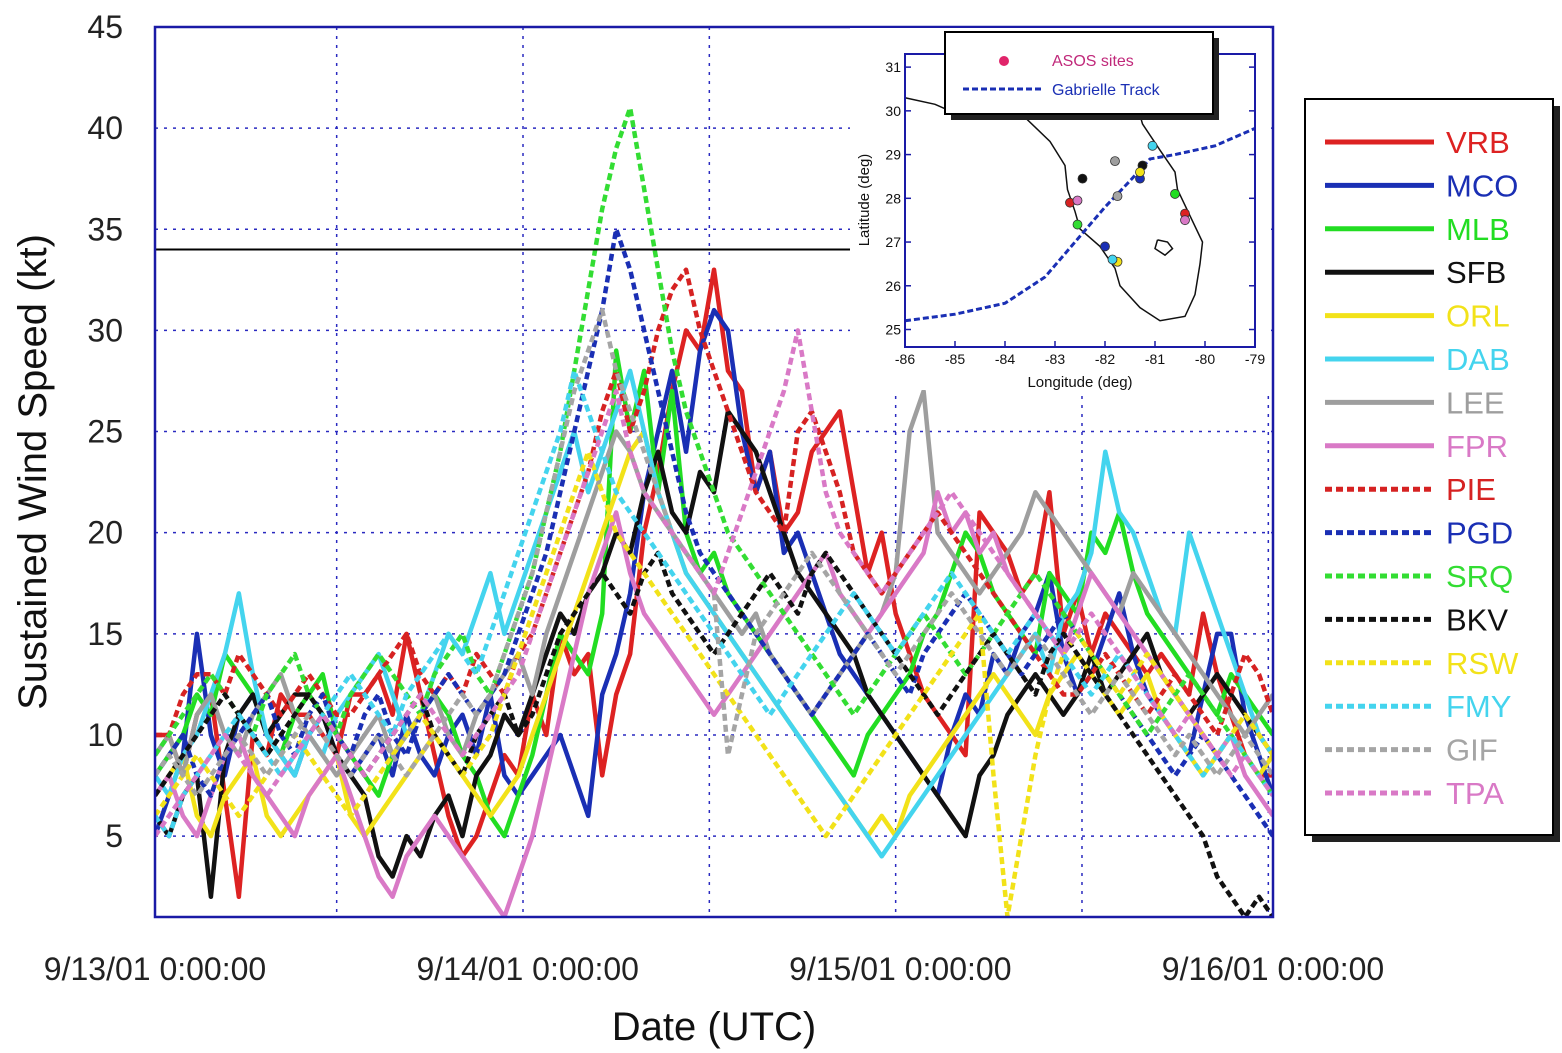  I want to click on legend-label: BKV, so click(1477, 619).